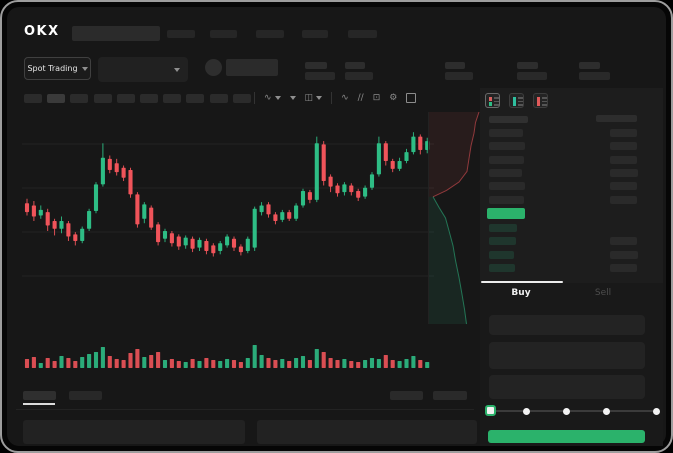 The image size is (673, 453). What do you see at coordinates (345, 98) in the screenshot?
I see `indicator-wave-icon: ∿` at bounding box center [345, 98].